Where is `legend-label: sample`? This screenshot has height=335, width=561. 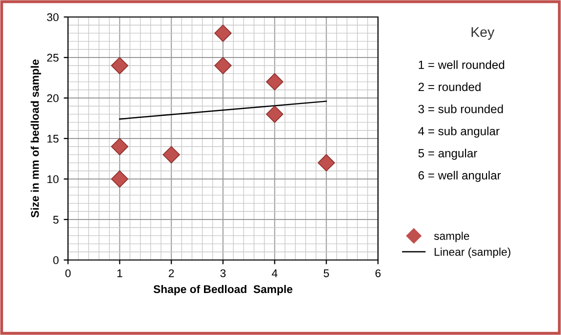 legend-label: sample is located at coordinates (452, 237).